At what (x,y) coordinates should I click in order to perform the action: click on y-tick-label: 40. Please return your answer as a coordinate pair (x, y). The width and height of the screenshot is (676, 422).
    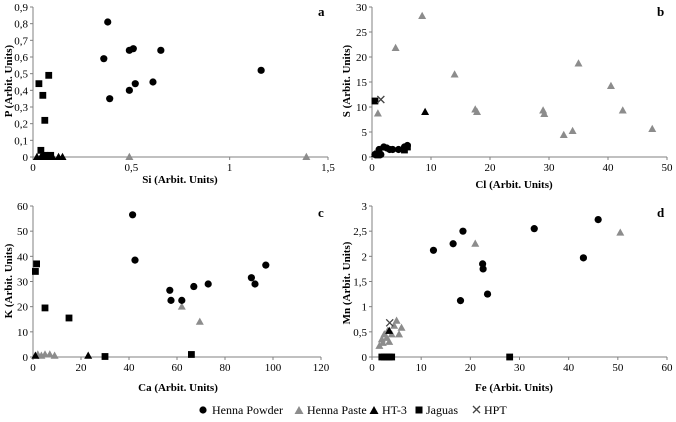
    Looking at the image, I should click on (23, 257).